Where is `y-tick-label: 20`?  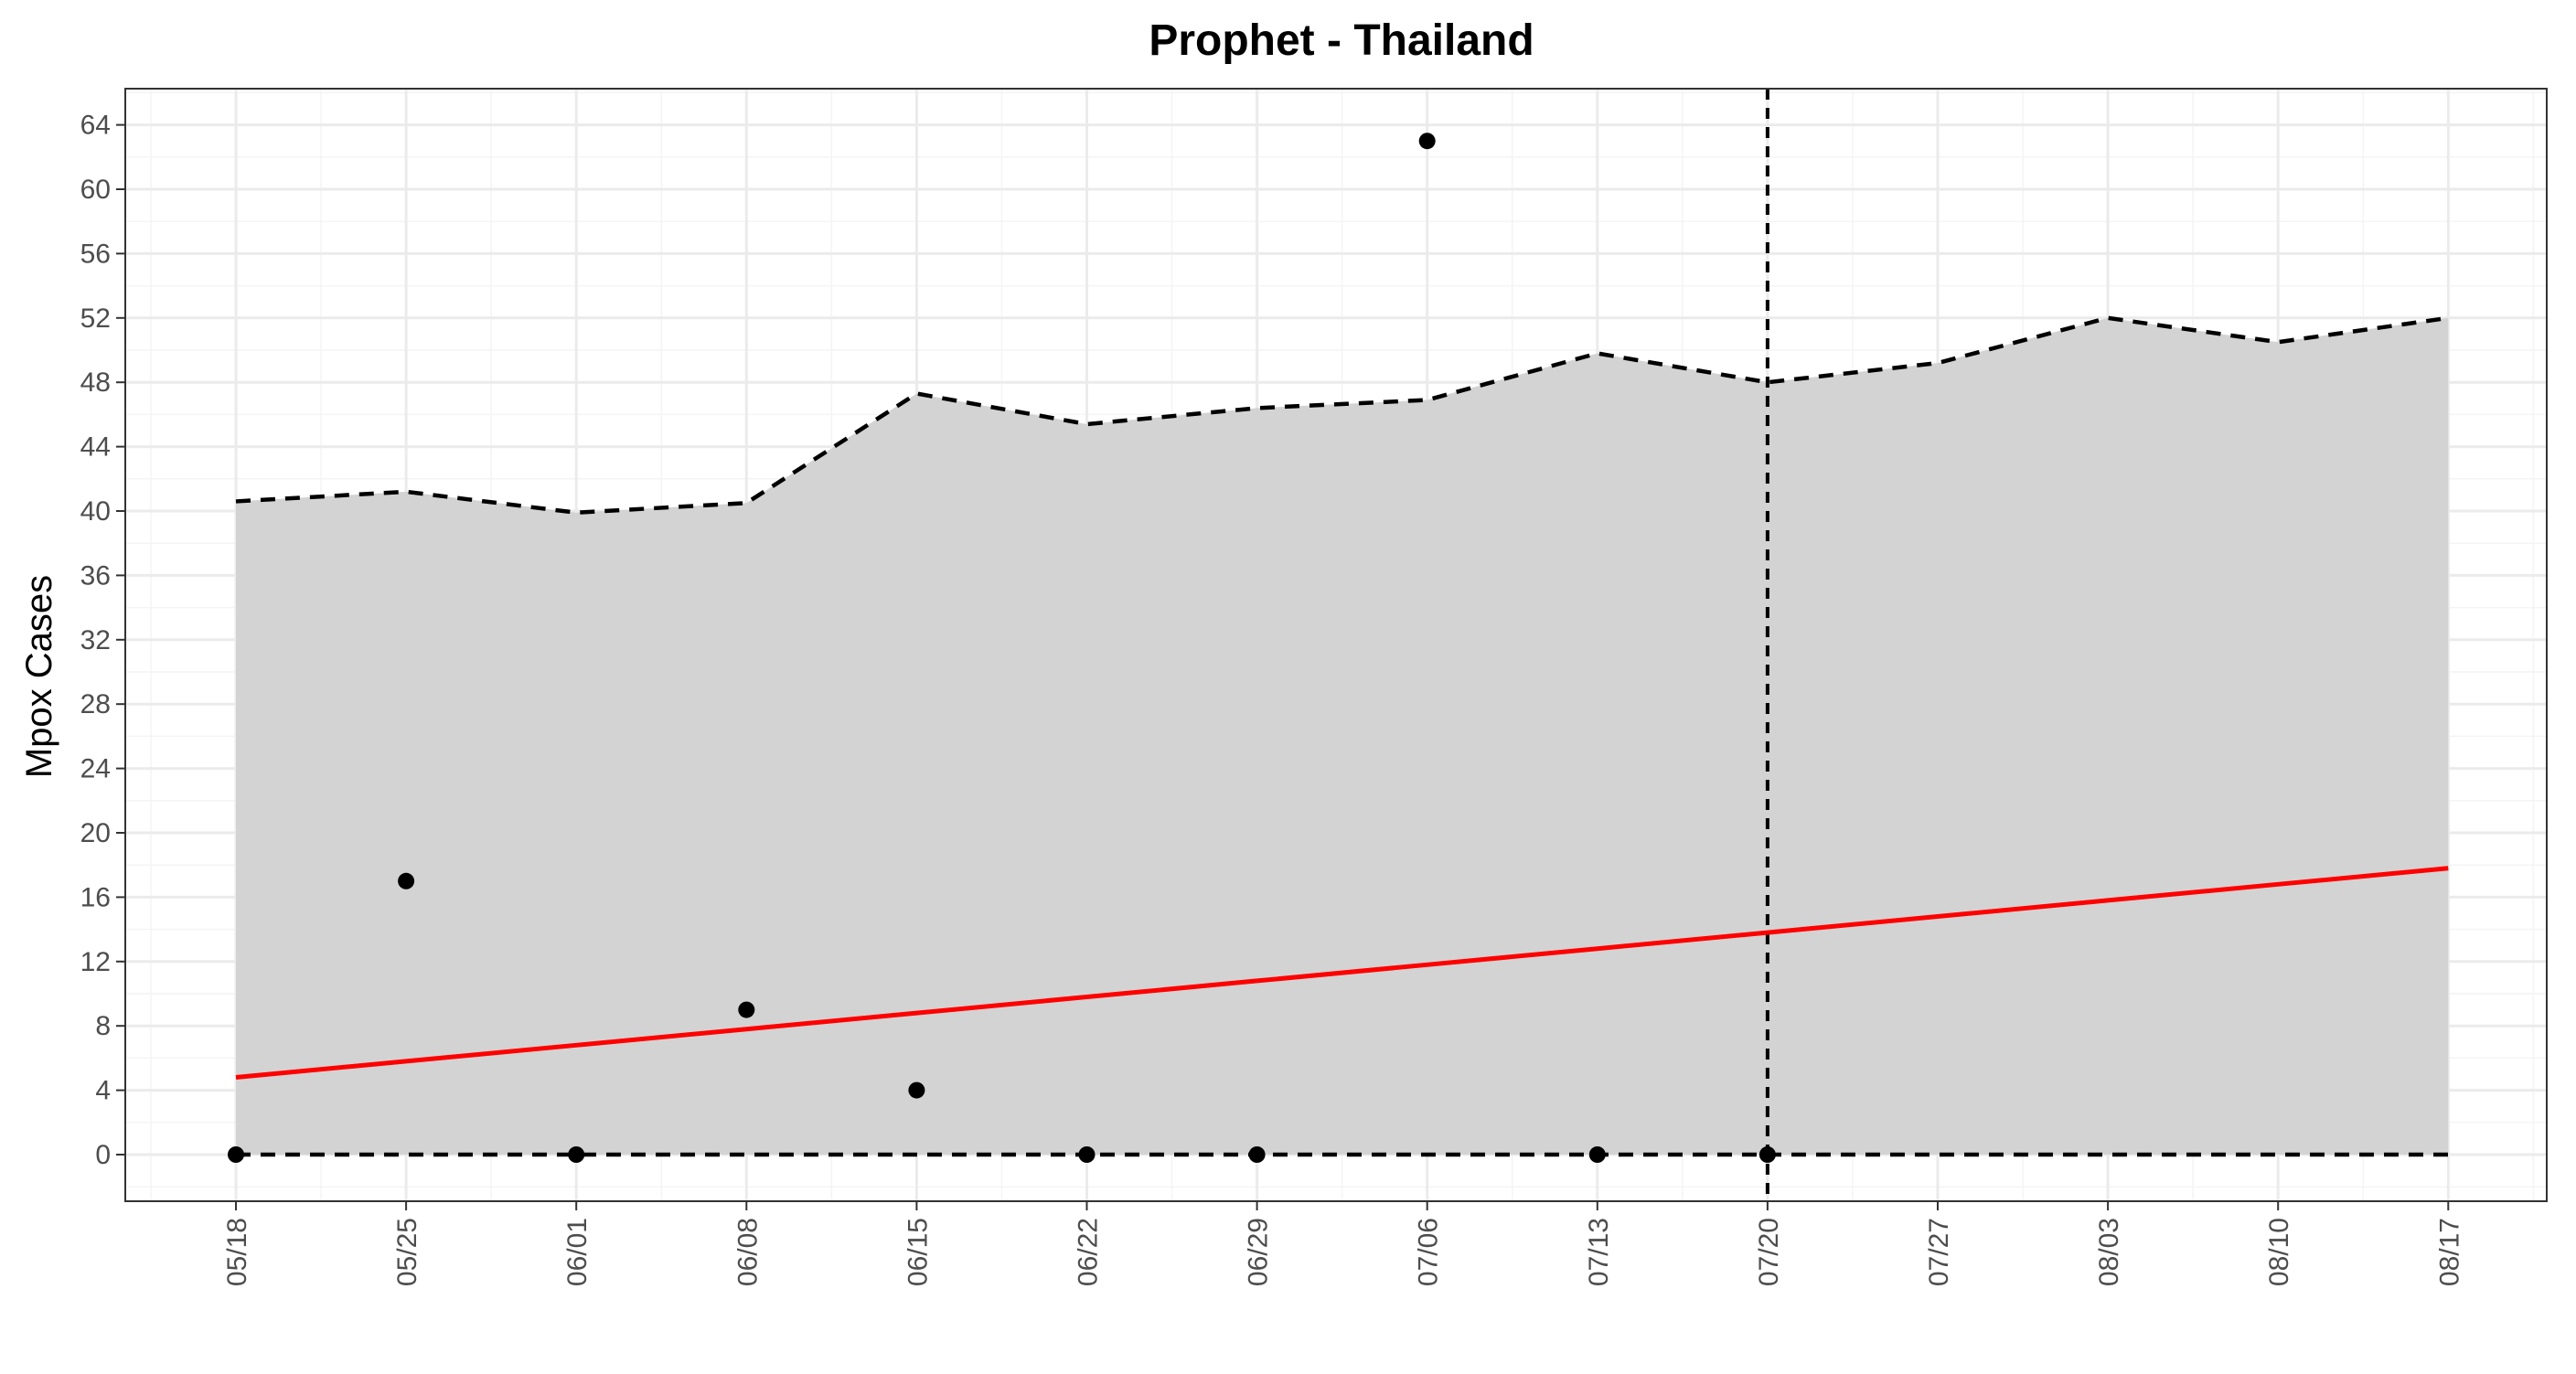
y-tick-label: 20 is located at coordinates (95, 833).